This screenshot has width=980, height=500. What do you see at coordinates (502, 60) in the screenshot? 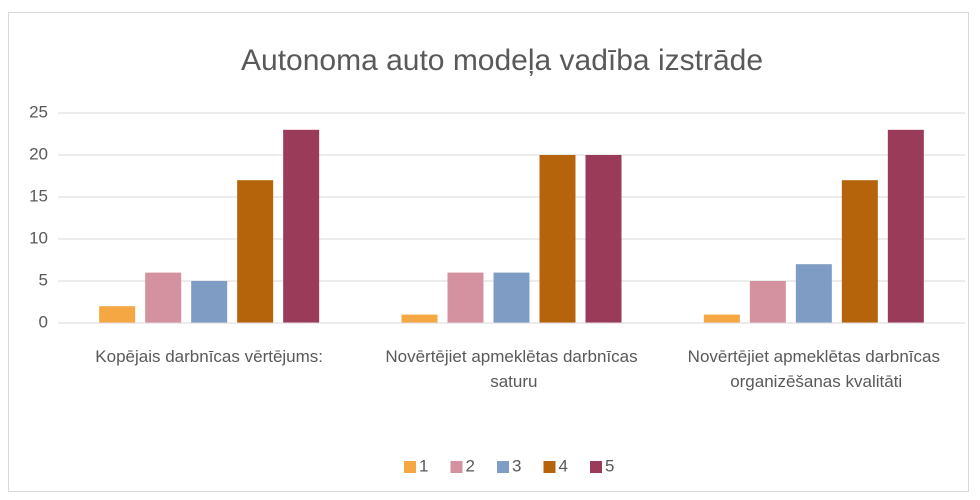
I see `chart-title: Autonoma auto modeļa vadība izstrāde` at bounding box center [502, 60].